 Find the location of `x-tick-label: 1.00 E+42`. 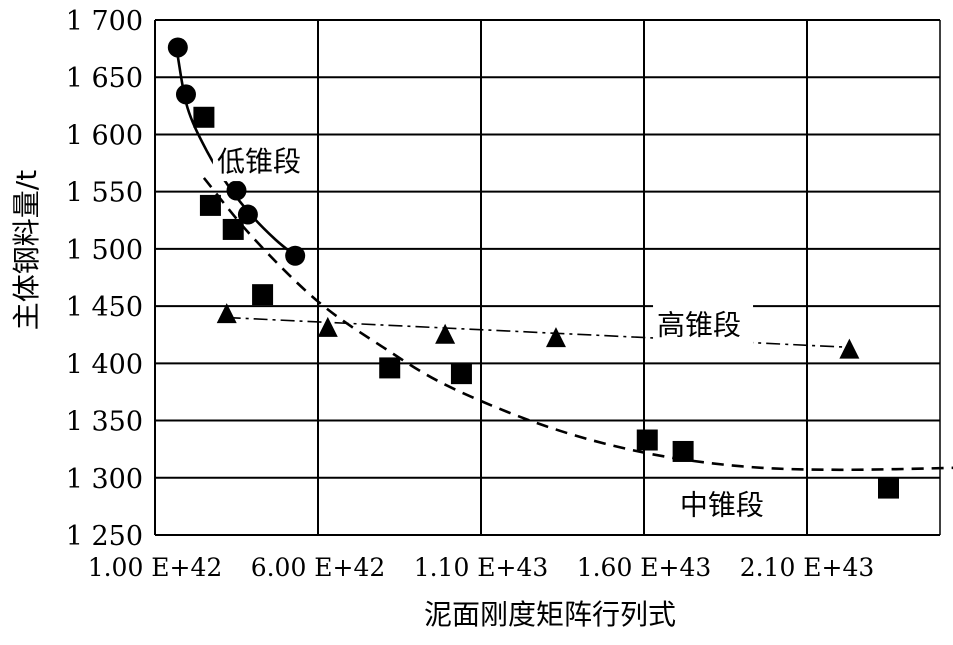

x-tick-label: 1.00 E+42 is located at coordinates (155, 567).